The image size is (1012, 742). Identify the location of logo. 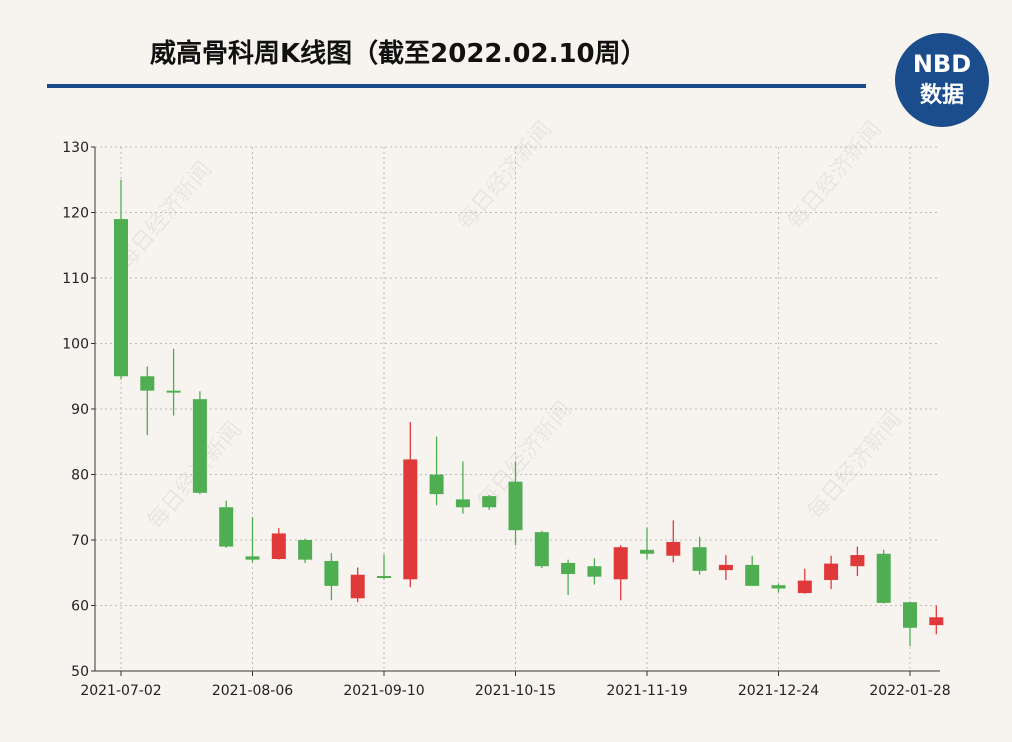
(942, 80).